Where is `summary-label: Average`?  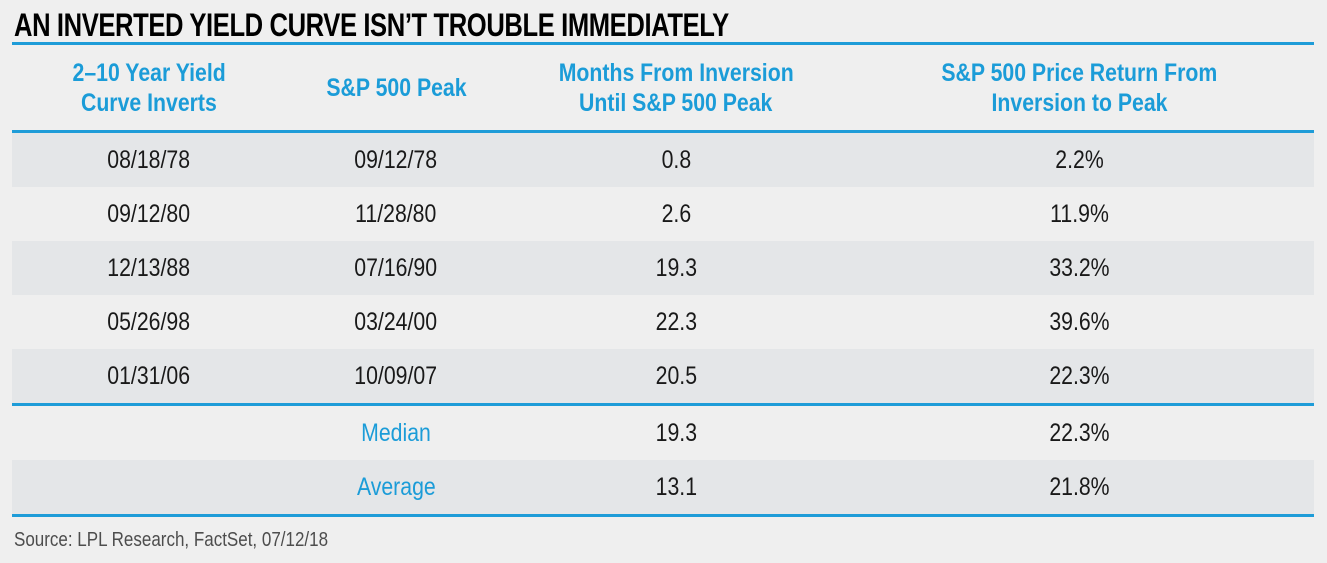
summary-label: Average is located at coordinates (396, 486).